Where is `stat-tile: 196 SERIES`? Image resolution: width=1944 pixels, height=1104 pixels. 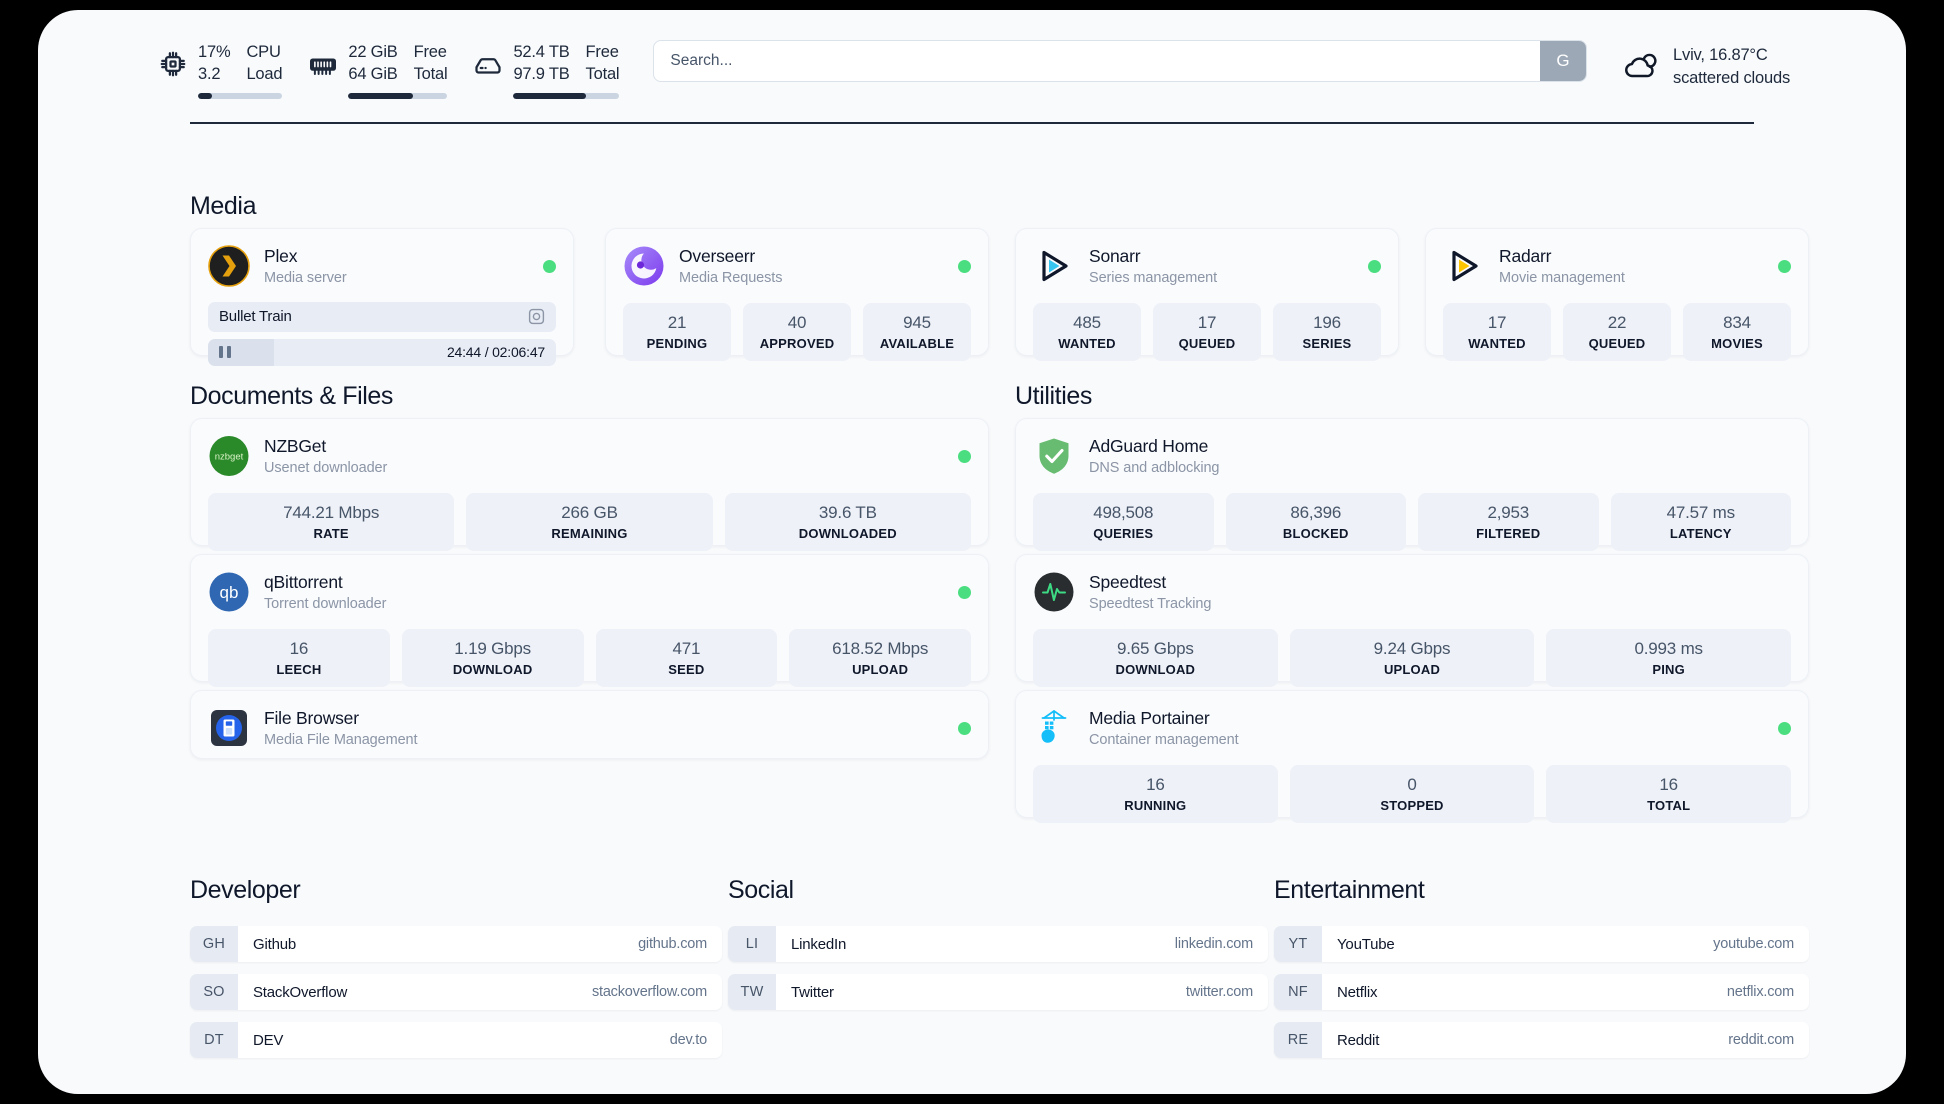 stat-tile: 196 SERIES is located at coordinates (1327, 332).